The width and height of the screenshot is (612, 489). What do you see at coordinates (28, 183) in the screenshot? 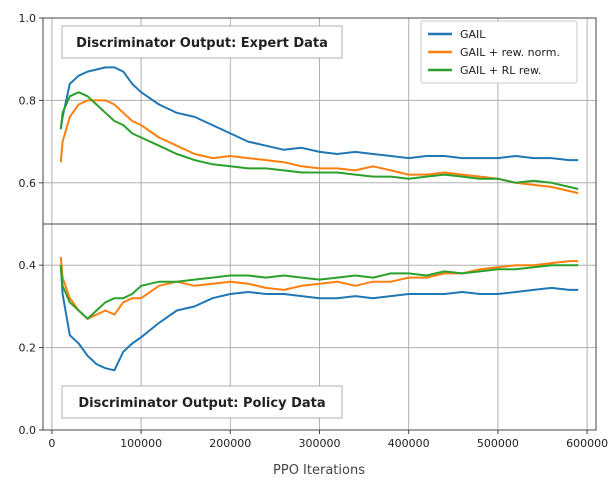
I see `y-tick-label: 0.6` at bounding box center [28, 183].